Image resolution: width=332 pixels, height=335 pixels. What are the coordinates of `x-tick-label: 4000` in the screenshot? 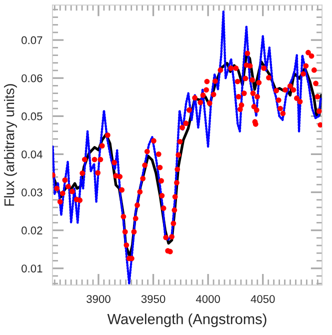 It's located at (208, 299).